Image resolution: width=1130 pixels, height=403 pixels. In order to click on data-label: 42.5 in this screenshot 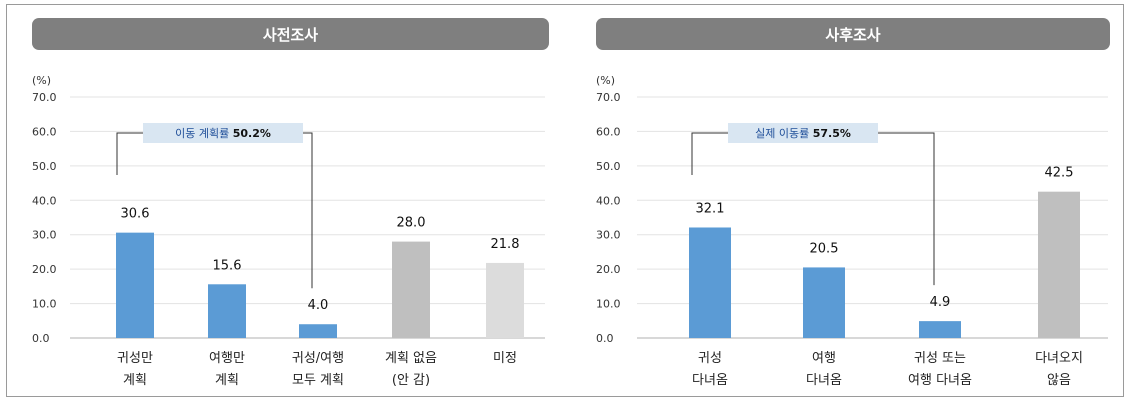, I will do `click(1059, 173)`.